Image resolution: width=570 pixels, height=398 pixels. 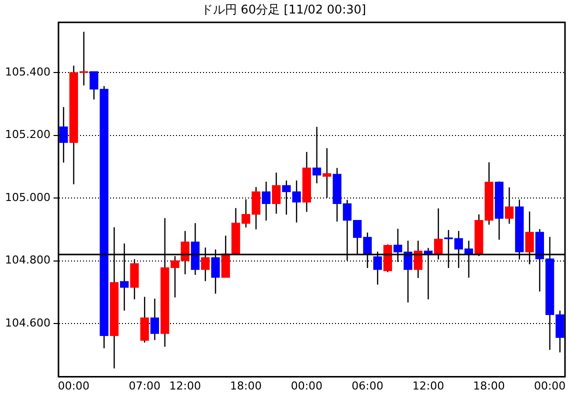 I want to click on y-tick-label: 105.400, so click(x=27, y=71).